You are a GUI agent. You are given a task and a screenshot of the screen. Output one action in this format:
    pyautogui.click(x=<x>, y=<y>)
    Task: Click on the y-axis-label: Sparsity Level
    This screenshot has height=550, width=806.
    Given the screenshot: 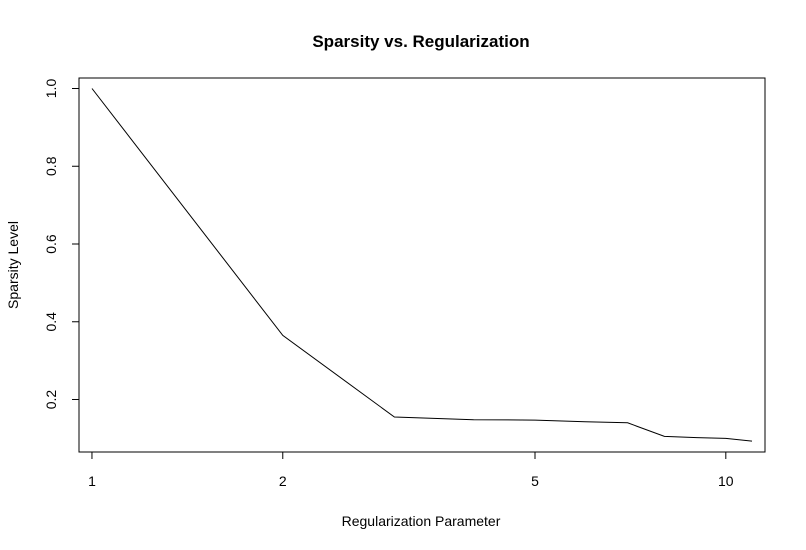 What is the action you would take?
    pyautogui.click(x=13, y=265)
    